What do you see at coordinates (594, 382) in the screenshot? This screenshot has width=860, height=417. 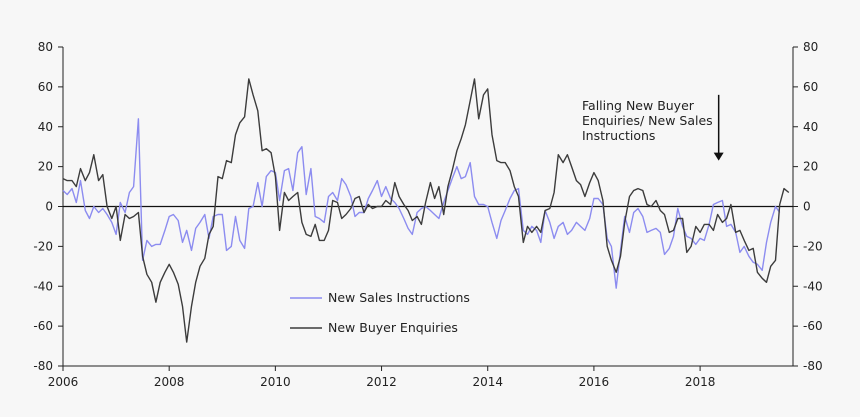 I see `x-tick-label: 2016` at bounding box center [594, 382].